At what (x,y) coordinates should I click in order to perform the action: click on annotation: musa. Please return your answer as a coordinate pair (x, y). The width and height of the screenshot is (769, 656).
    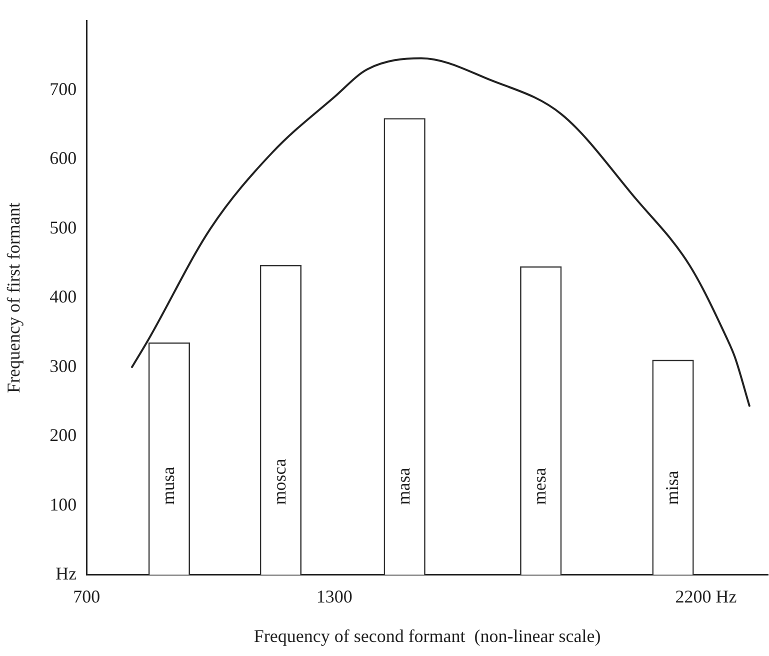
    Looking at the image, I should click on (168, 485).